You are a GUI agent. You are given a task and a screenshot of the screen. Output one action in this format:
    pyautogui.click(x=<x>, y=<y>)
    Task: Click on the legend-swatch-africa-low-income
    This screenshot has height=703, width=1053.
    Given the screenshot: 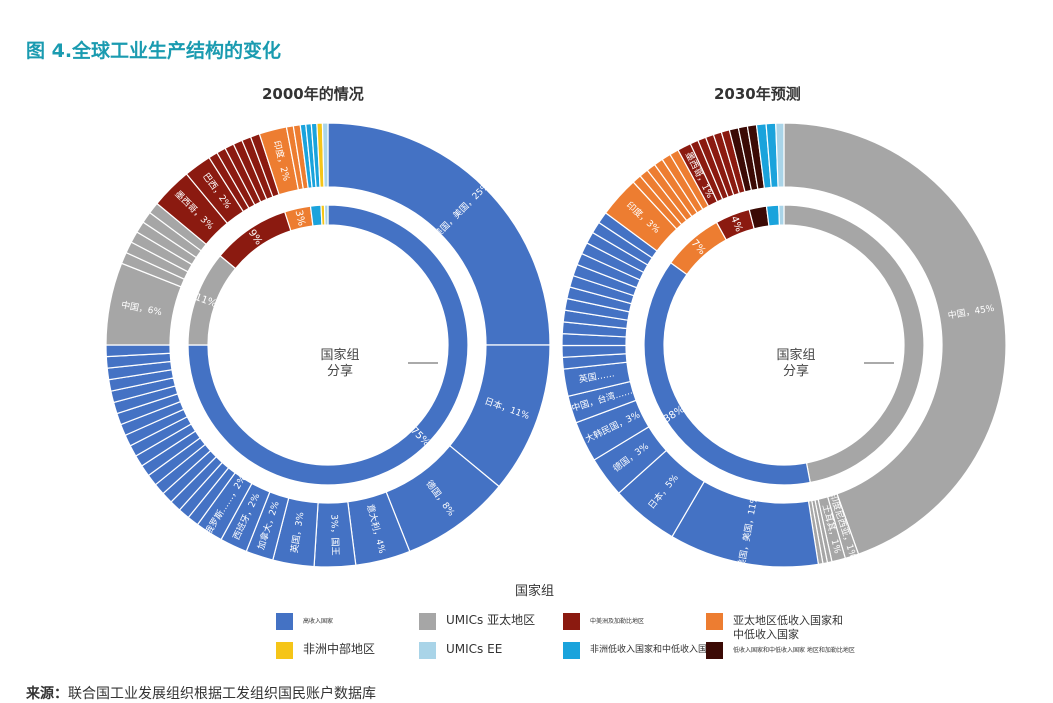 What is the action you would take?
    pyautogui.click(x=571, y=650)
    